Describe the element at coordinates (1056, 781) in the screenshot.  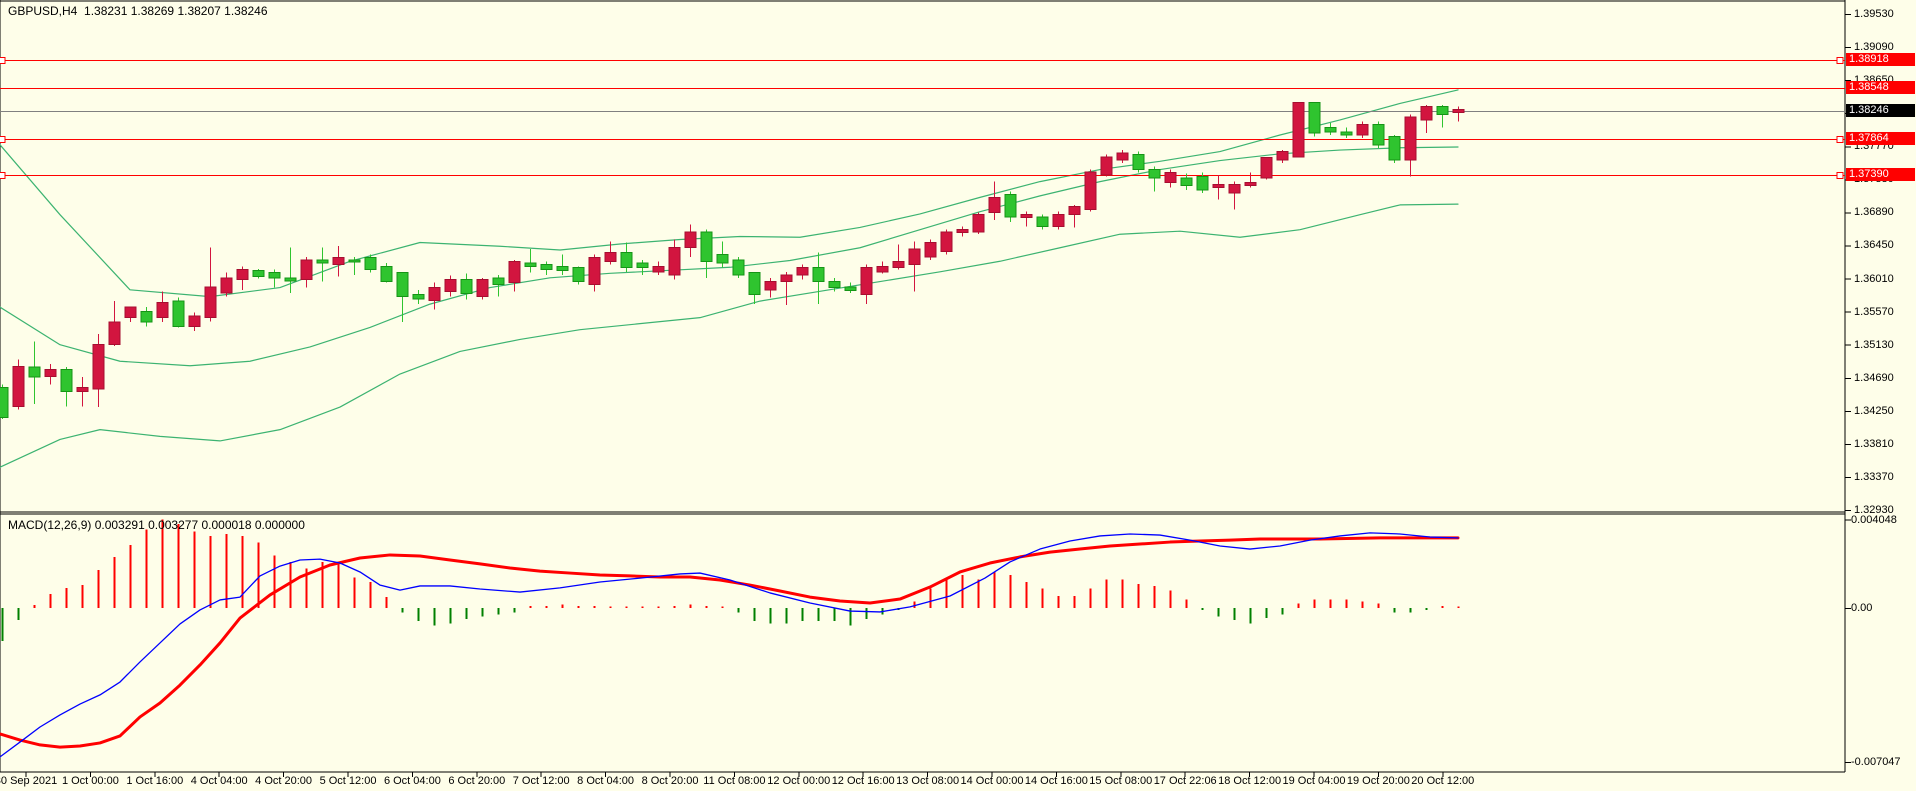
I see `time-axis-label: 14 Oct 16:00` at that location.